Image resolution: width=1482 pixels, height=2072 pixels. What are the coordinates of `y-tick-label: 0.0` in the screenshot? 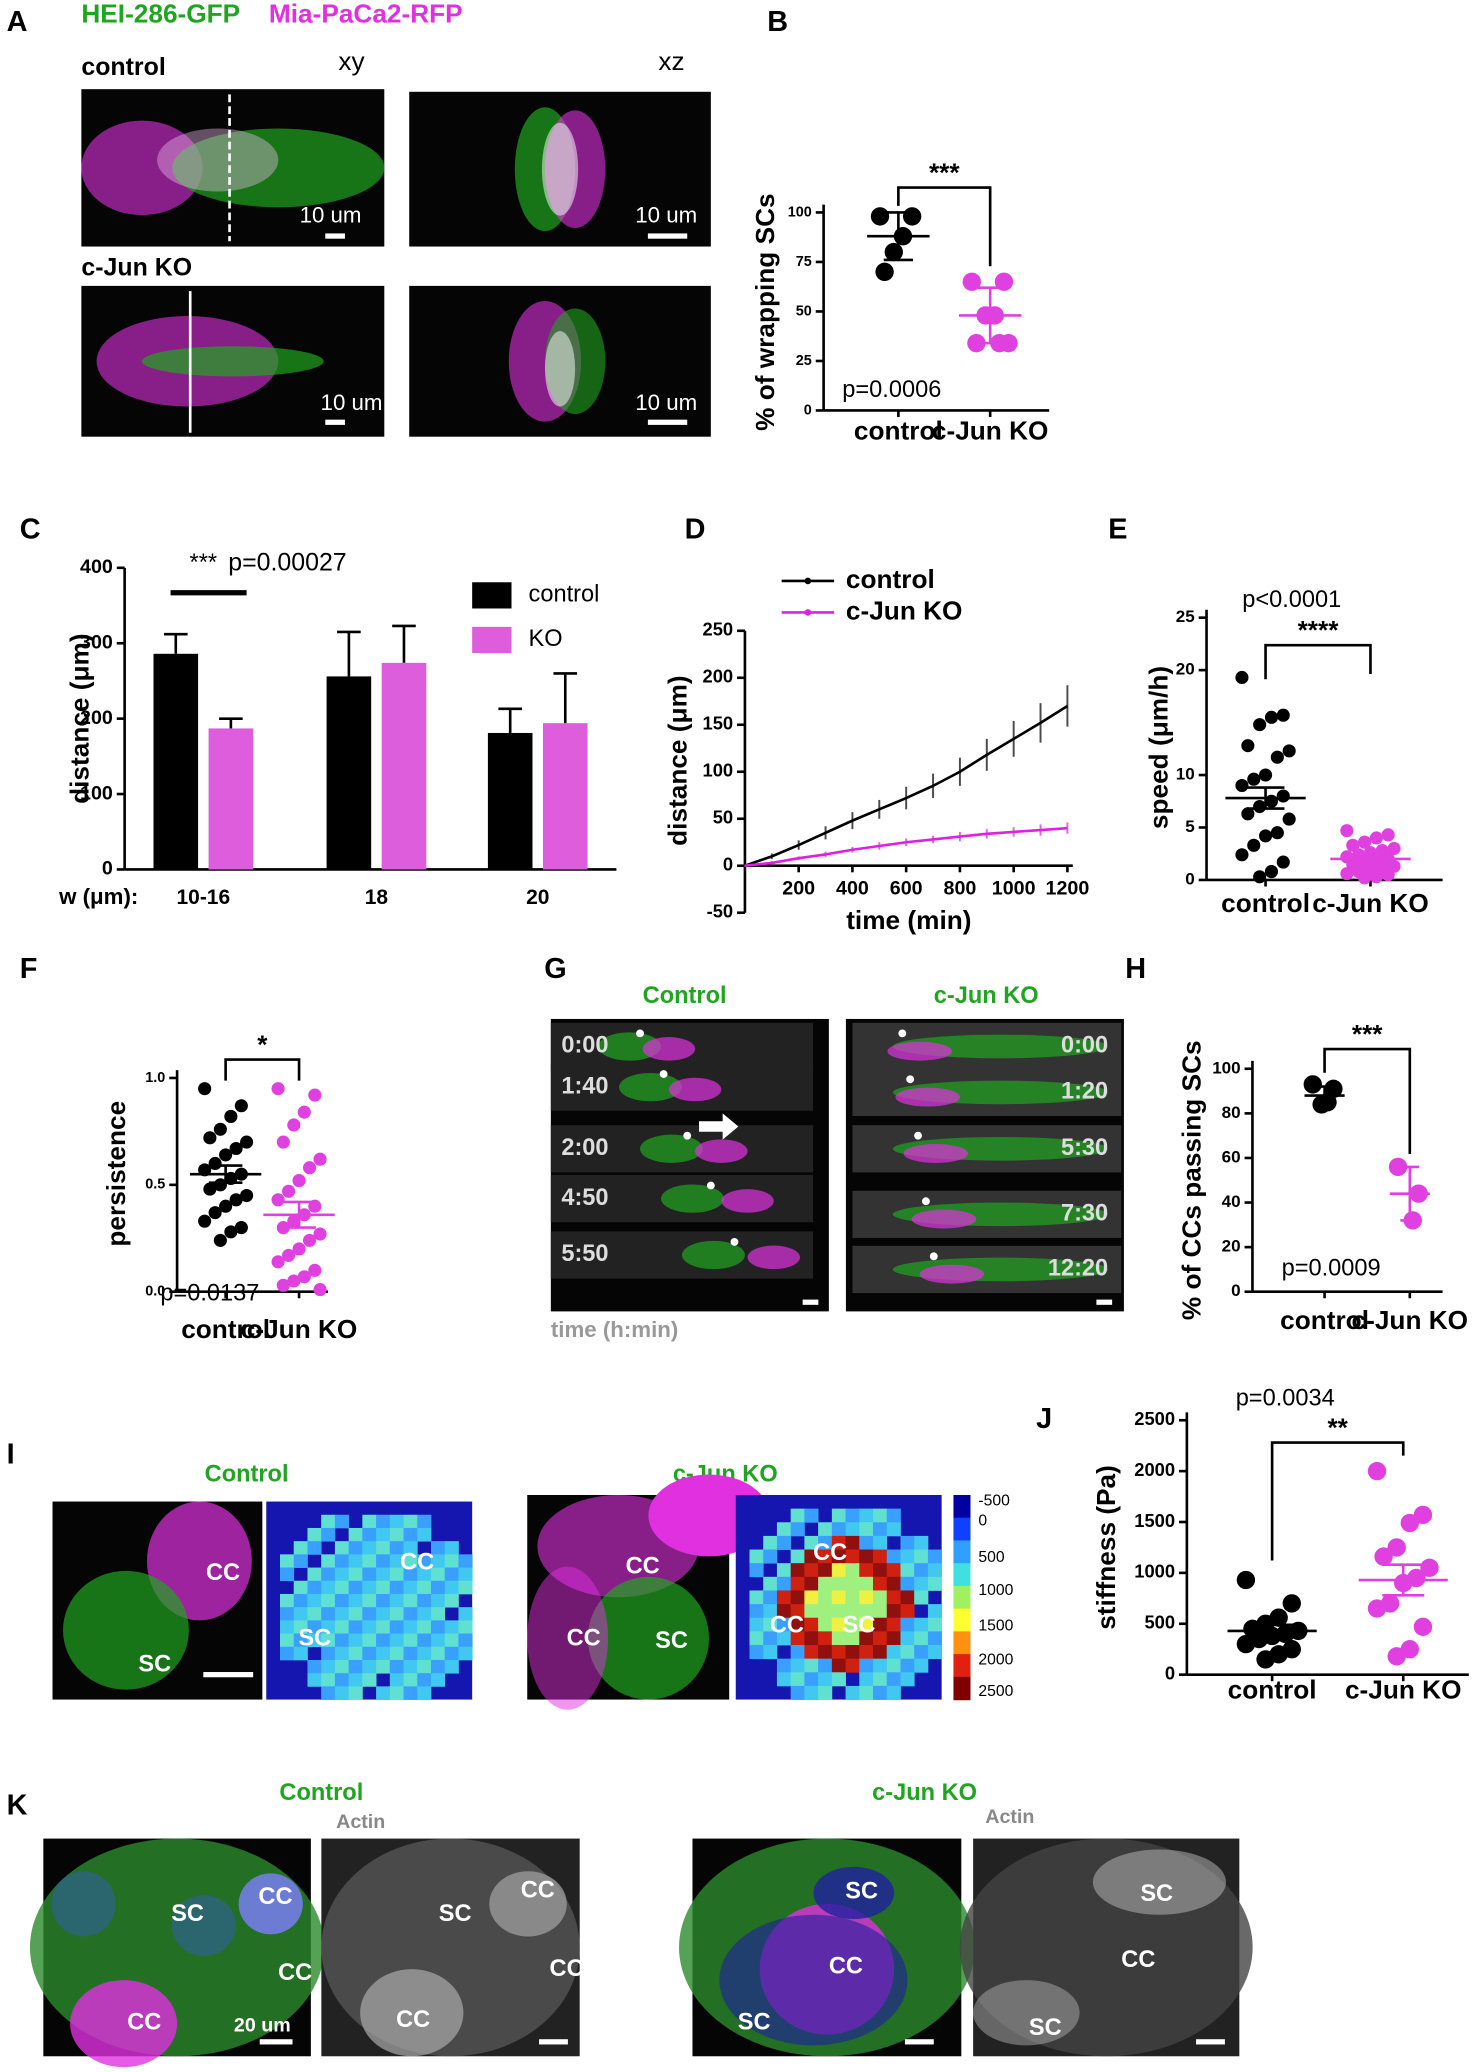 It's located at (155, 1292).